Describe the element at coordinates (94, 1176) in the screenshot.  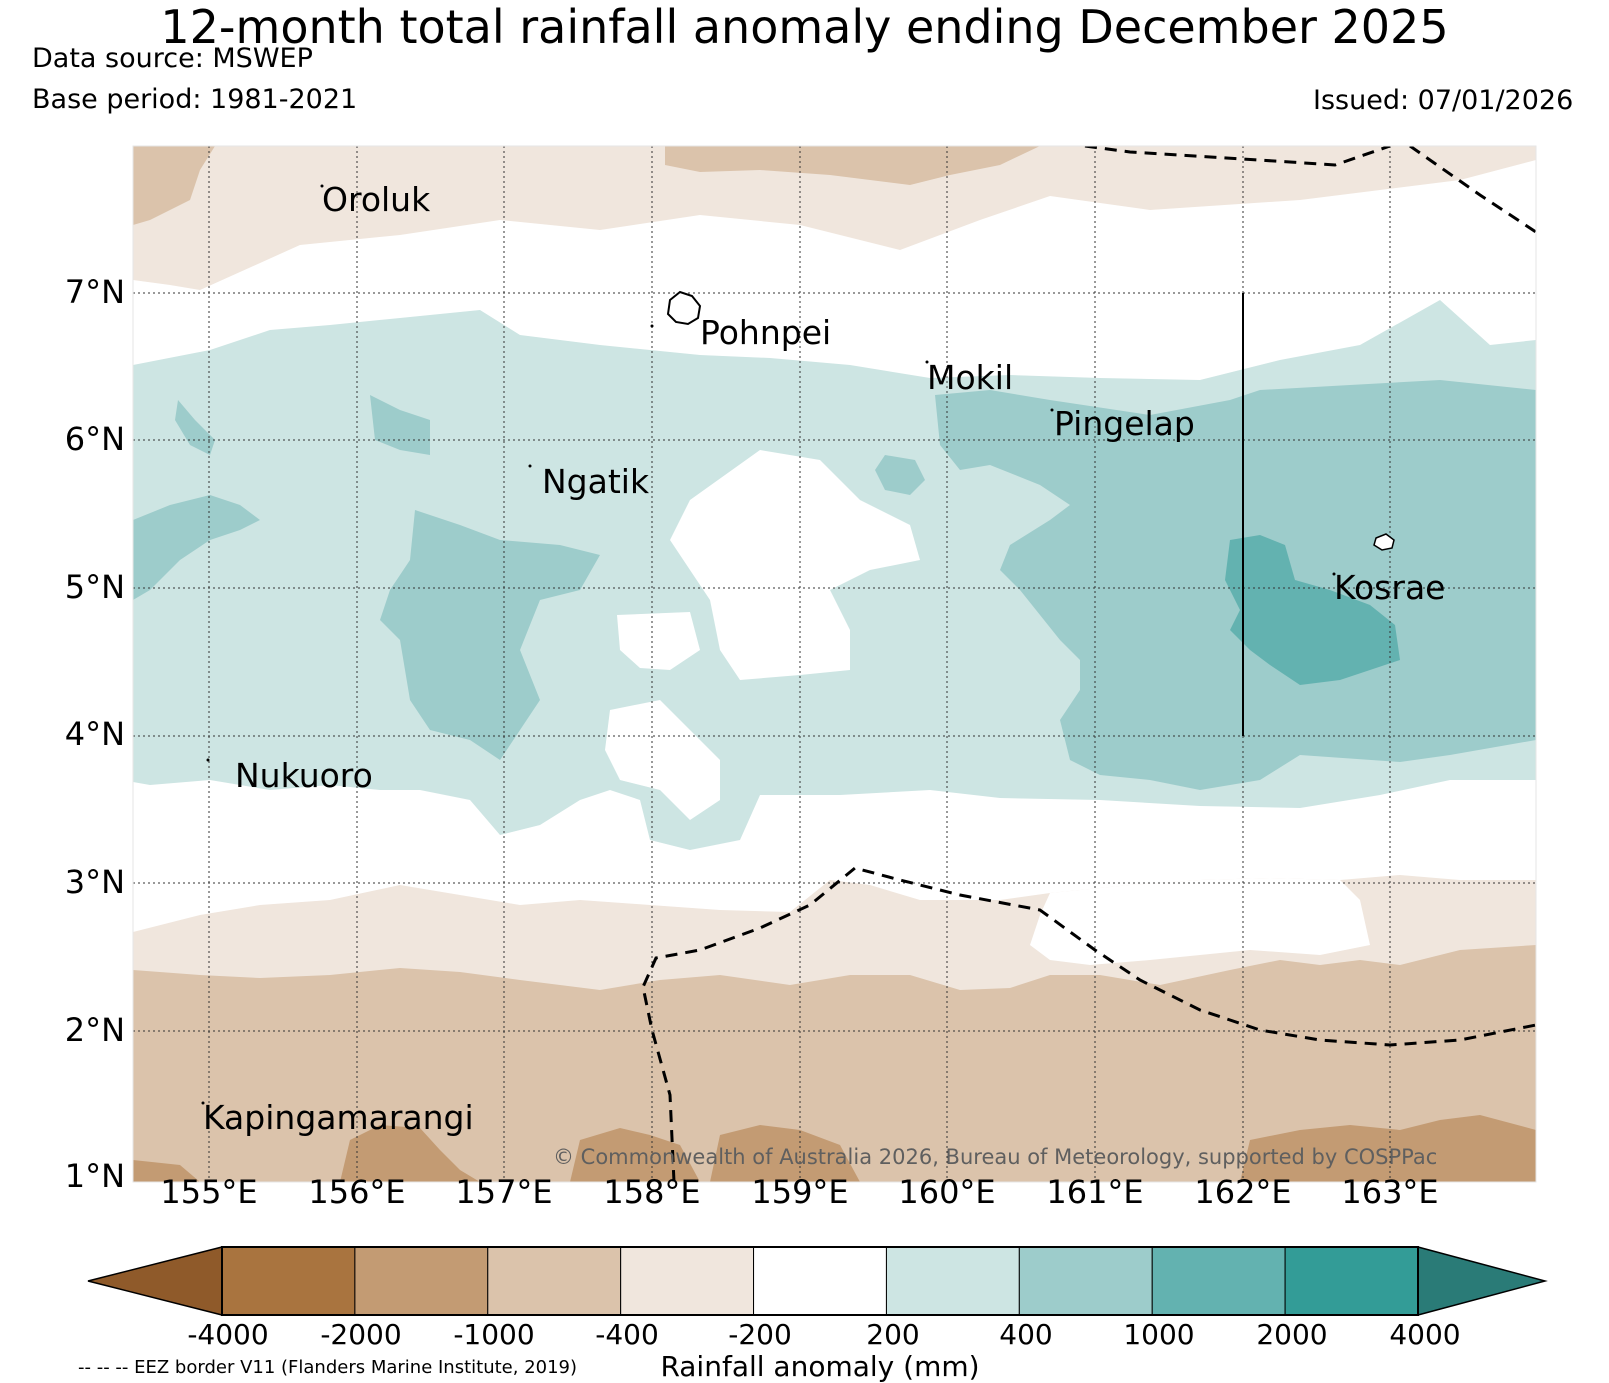
I see `lat-label-1n: 1°N` at that location.